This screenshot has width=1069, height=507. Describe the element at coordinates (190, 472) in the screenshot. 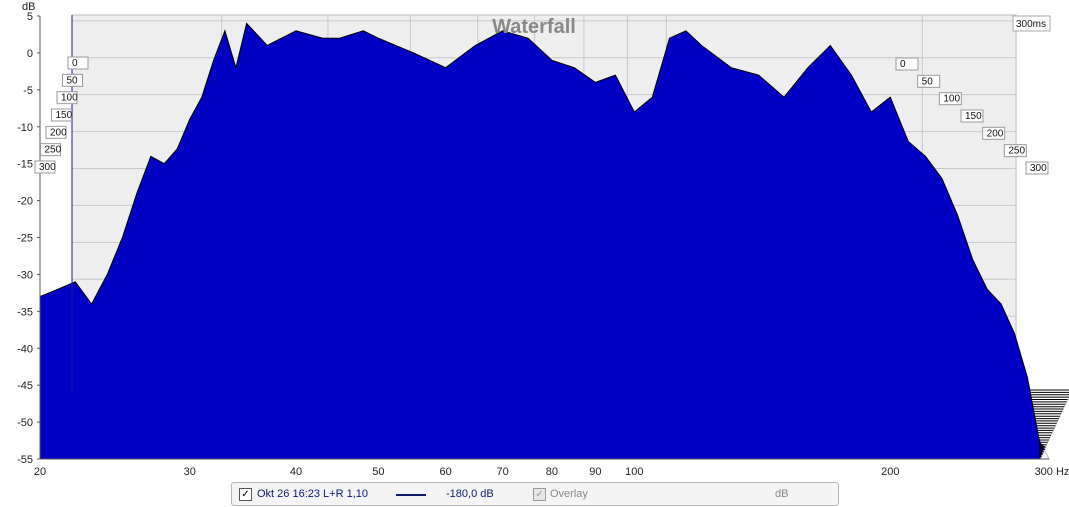

I see `x-tick-label: 30` at that location.